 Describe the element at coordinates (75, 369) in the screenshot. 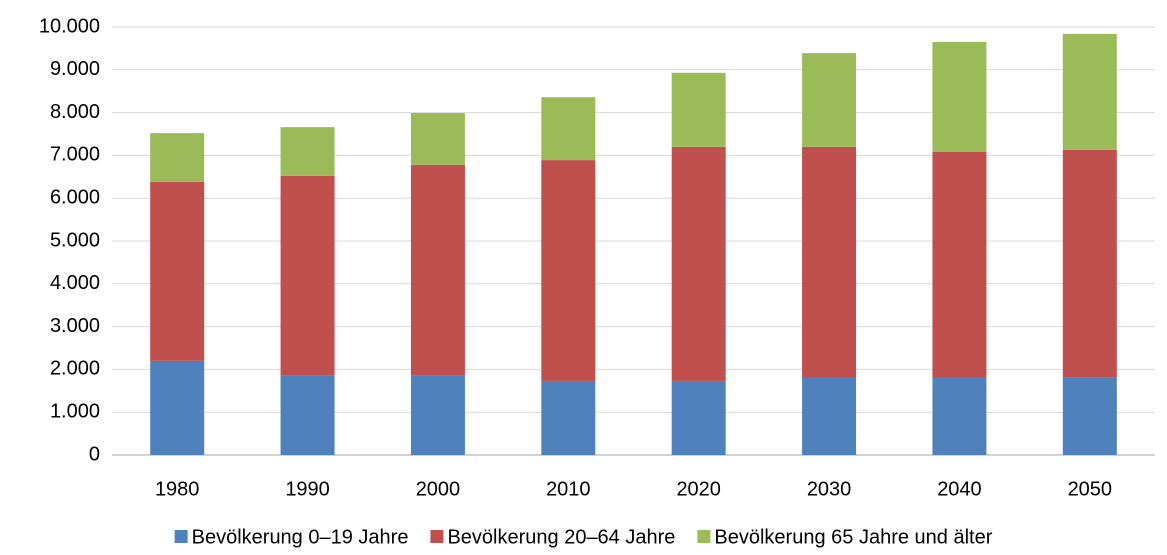

I see `y-tick-label: 2.000` at that location.